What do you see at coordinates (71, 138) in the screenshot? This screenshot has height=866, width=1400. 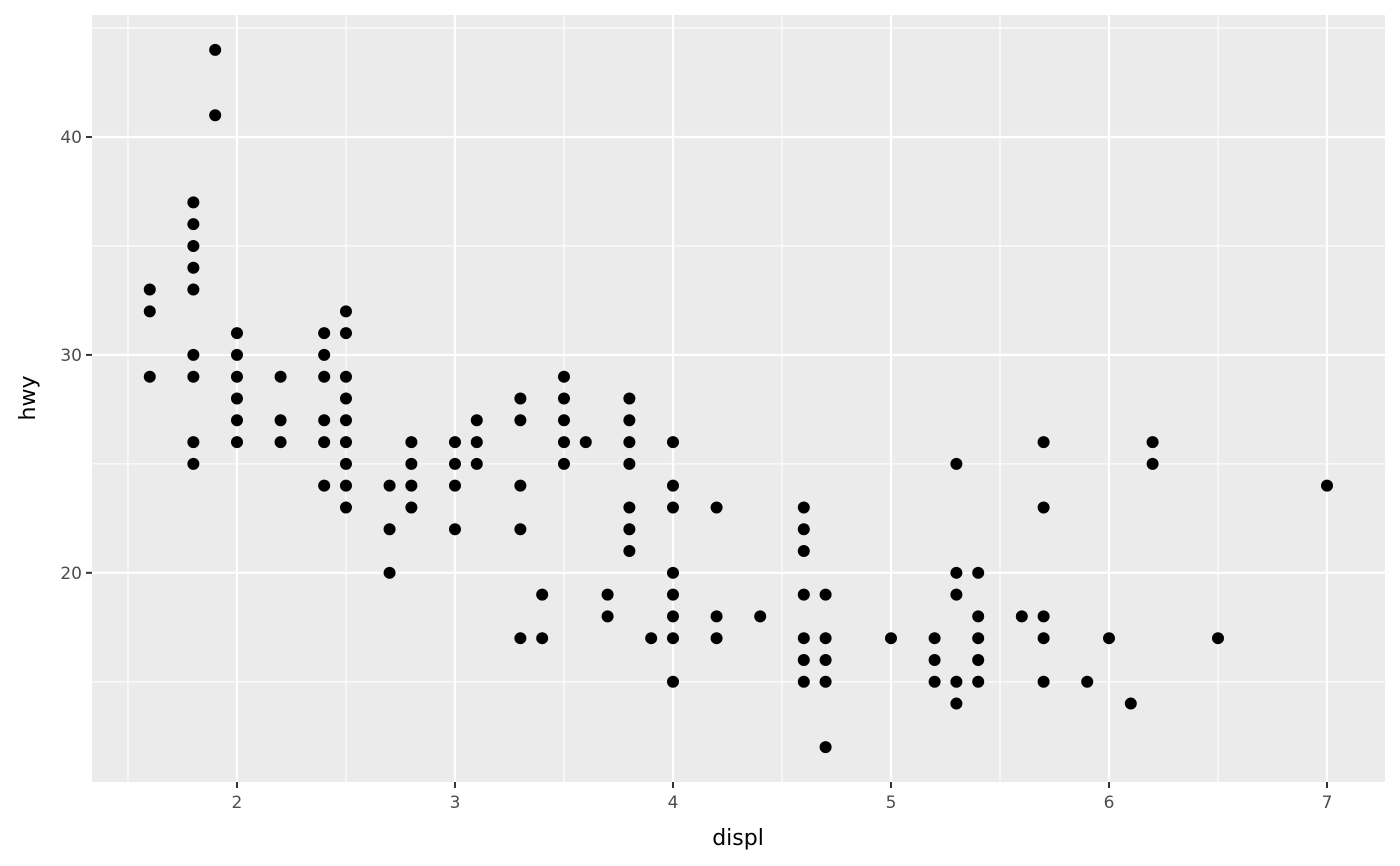 I see `y-tick-label: 40` at bounding box center [71, 138].